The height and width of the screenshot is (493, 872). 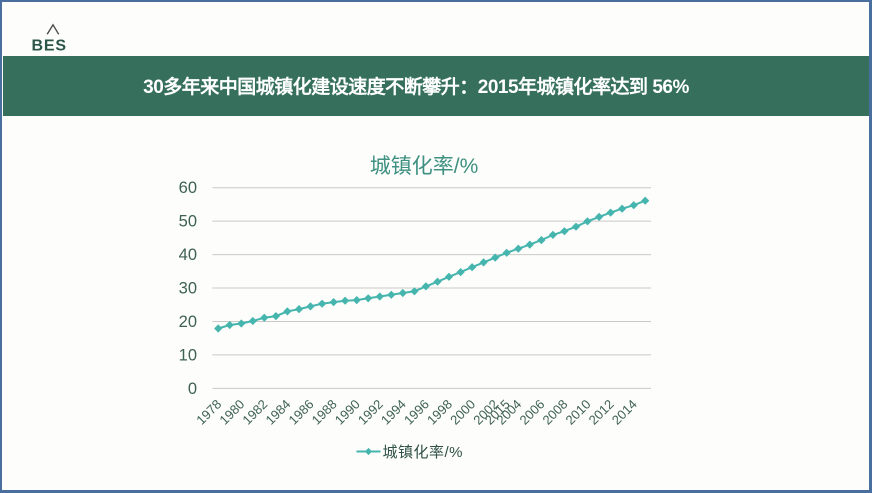 I want to click on svg-text: 2010, so click(x=578, y=412).